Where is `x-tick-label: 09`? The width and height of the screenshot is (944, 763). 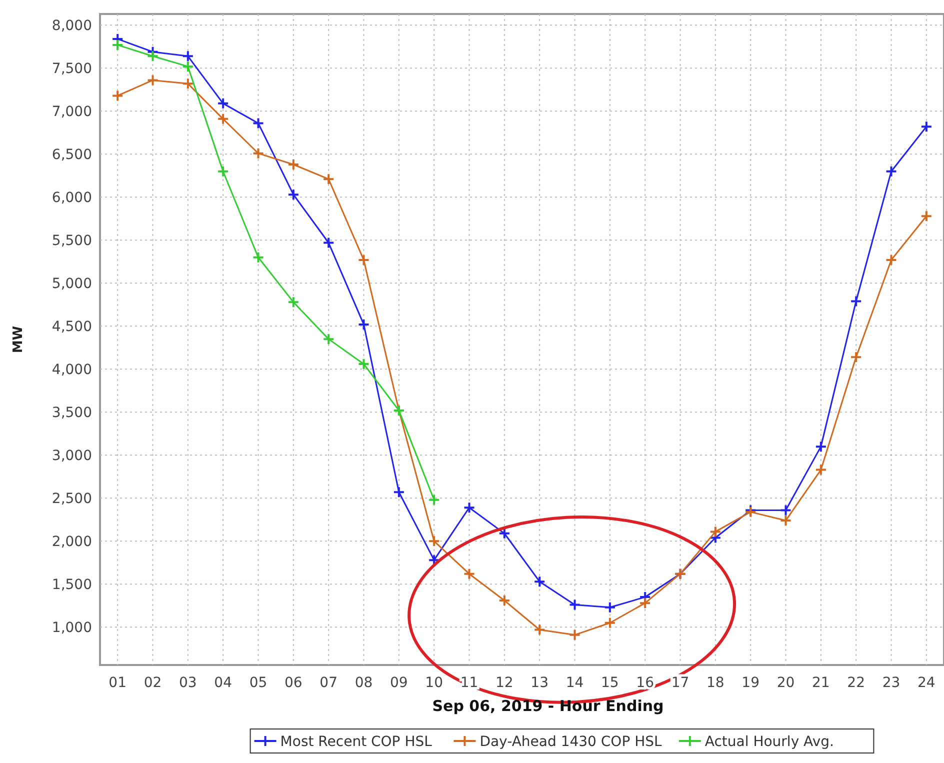
x-tick-label: 09 is located at coordinates (399, 683).